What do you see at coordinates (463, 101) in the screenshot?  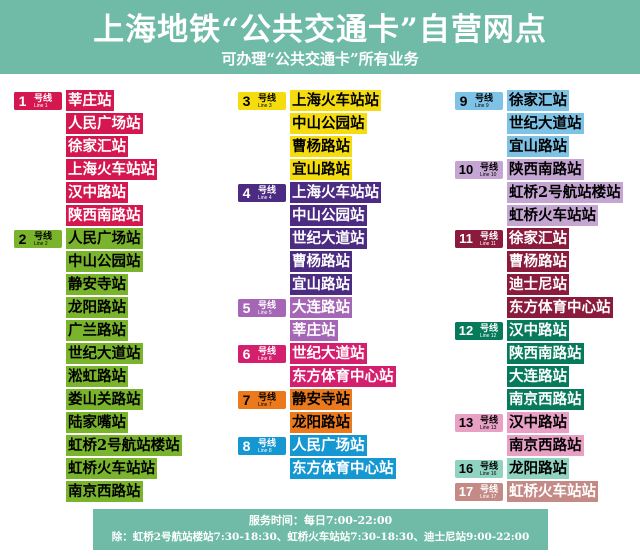 I see `line-number: 9` at bounding box center [463, 101].